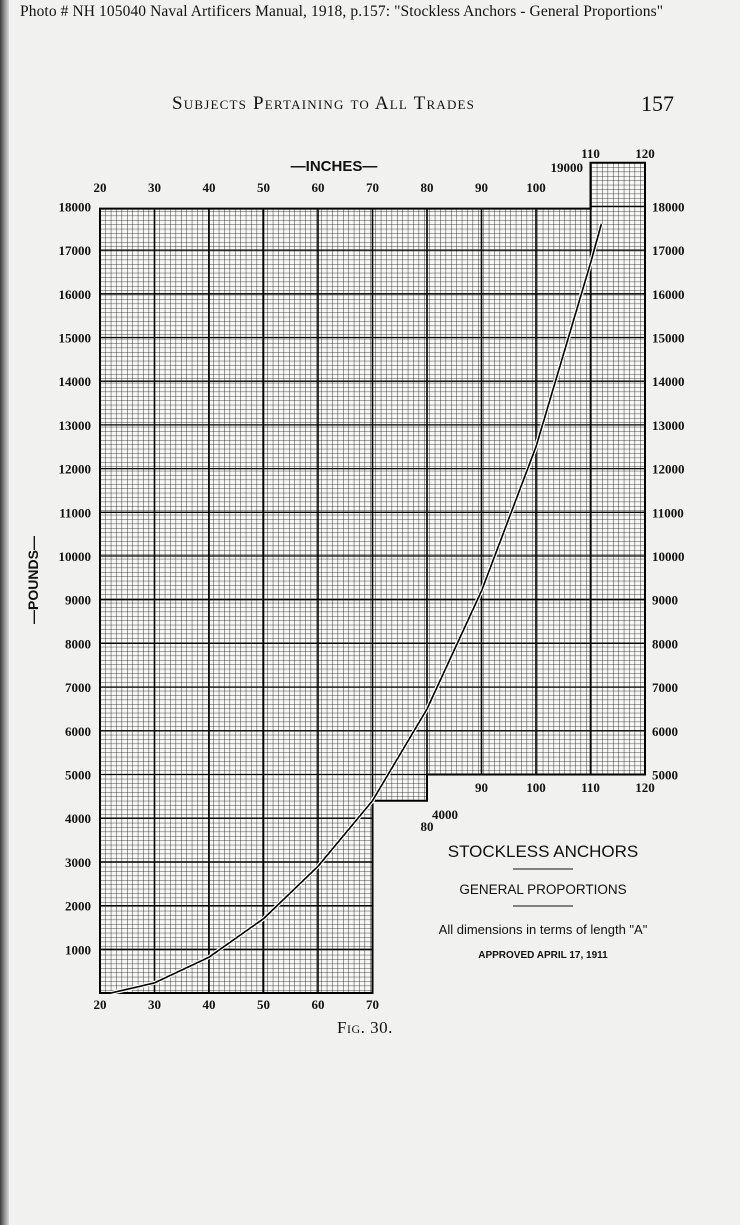 This screenshot has width=740, height=1225. Describe the element at coordinates (75, 512) in the screenshot. I see `y-tick-left: 11000` at that location.